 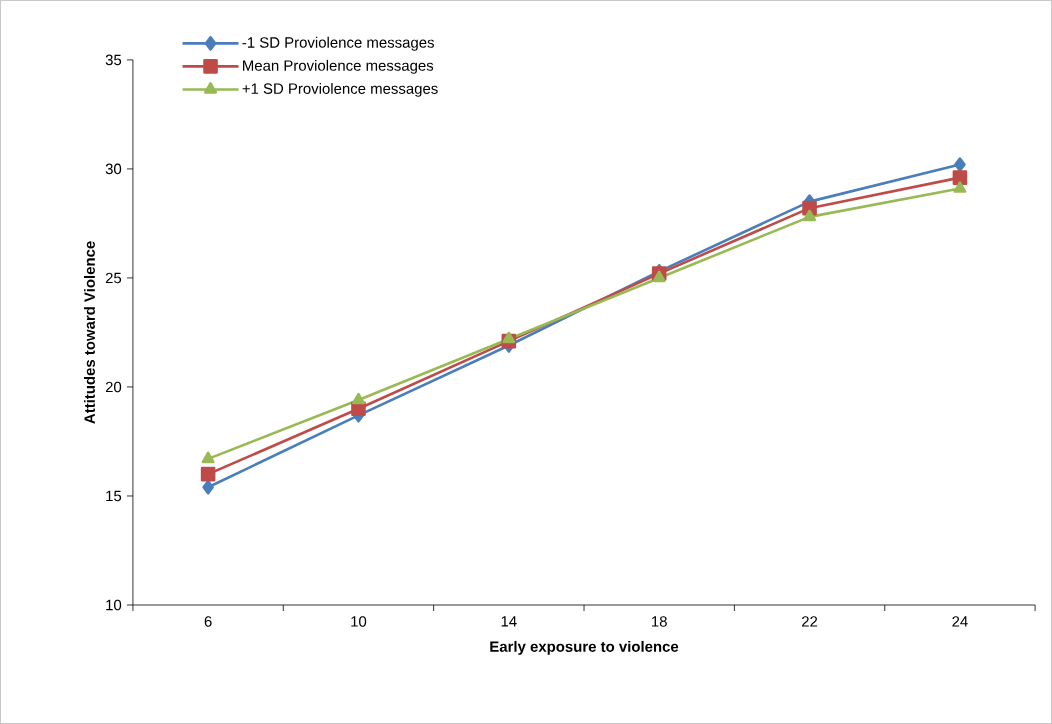 What do you see at coordinates (113, 278) in the screenshot?
I see `y-tick-label: 25` at bounding box center [113, 278].